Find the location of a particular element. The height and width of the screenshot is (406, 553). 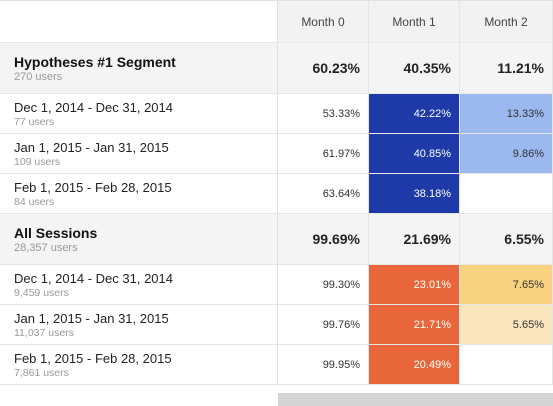

month-1-value: 42.22% is located at coordinates (432, 113).